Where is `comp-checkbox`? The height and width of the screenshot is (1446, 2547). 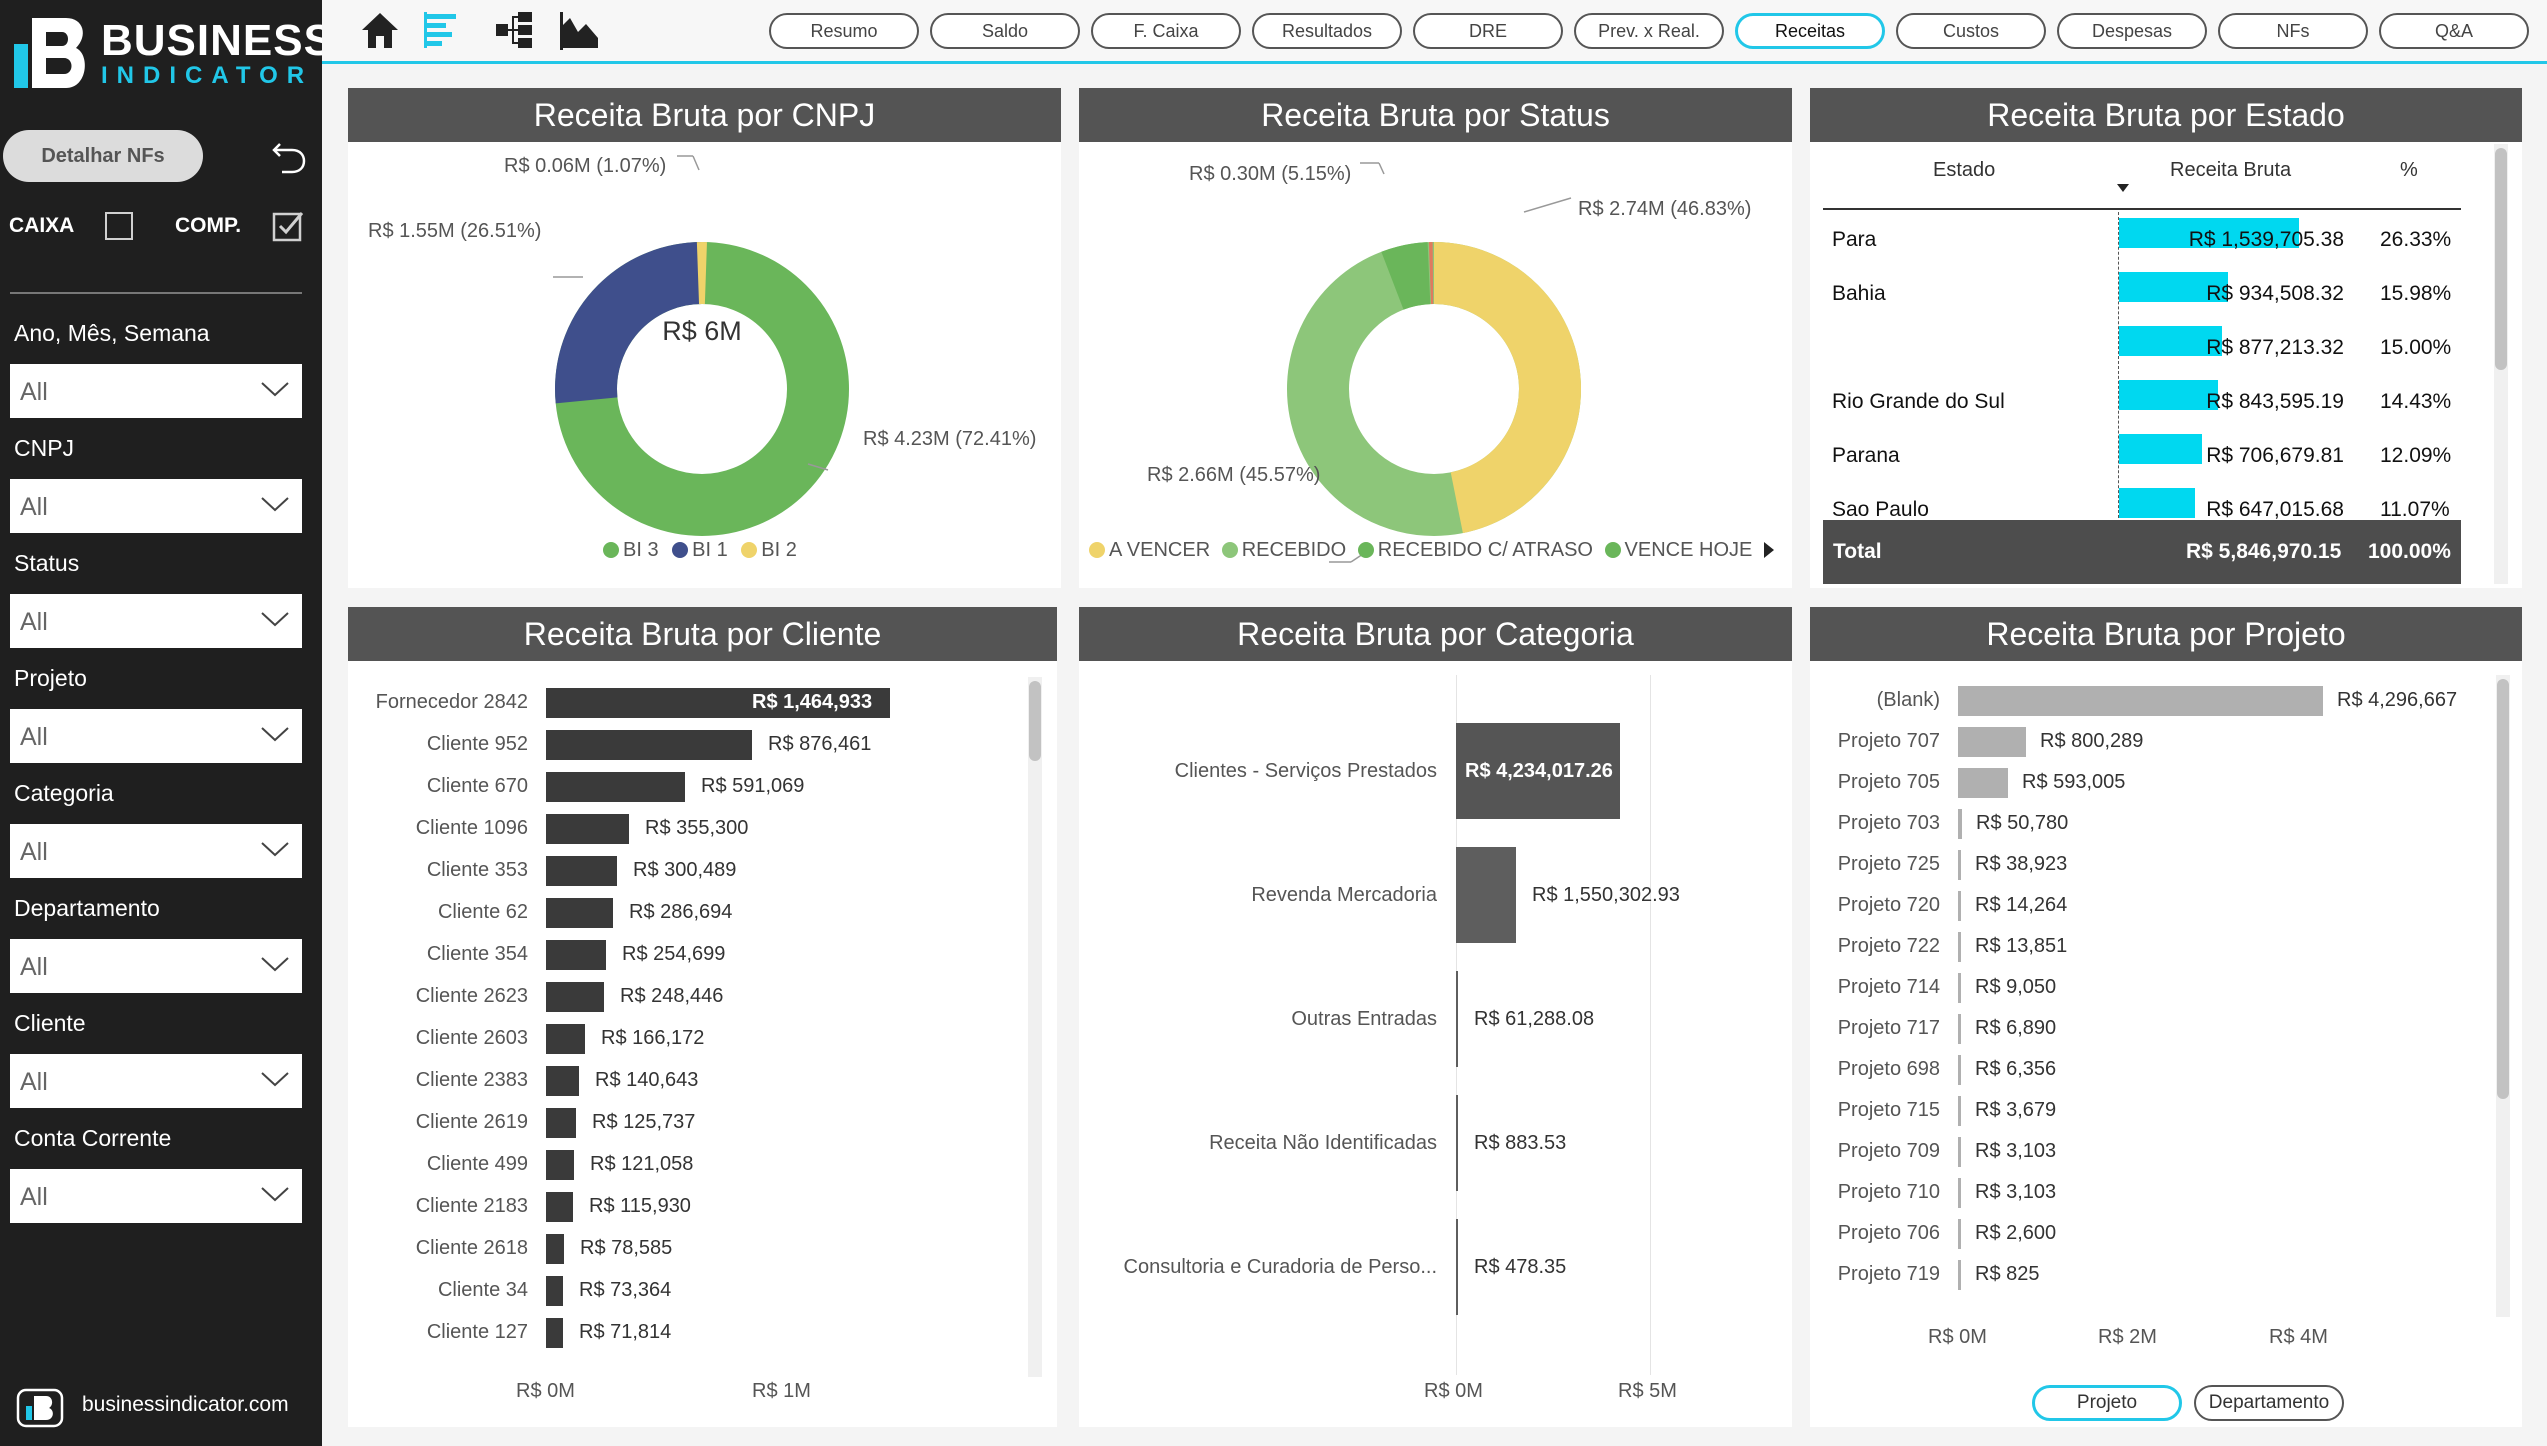 comp-checkbox is located at coordinates (288, 226).